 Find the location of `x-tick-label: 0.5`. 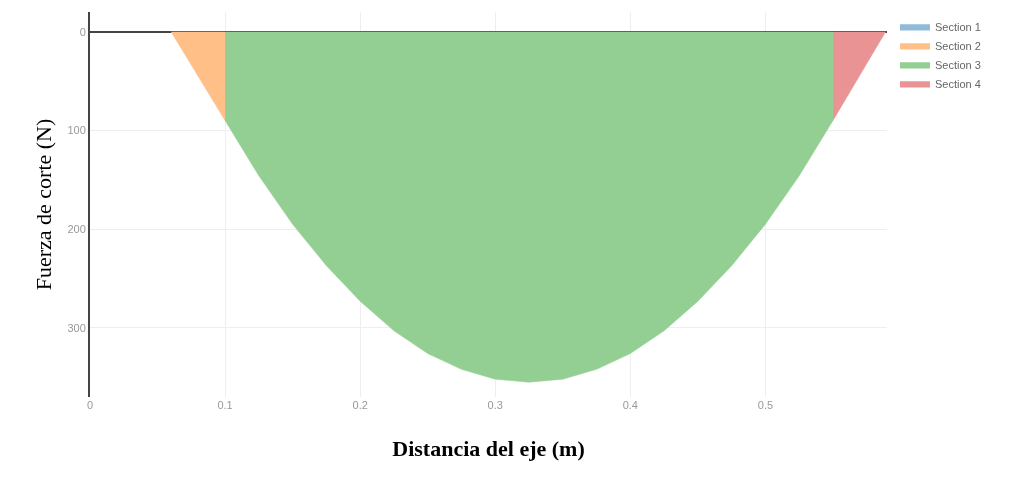

x-tick-label: 0.5 is located at coordinates (765, 405).